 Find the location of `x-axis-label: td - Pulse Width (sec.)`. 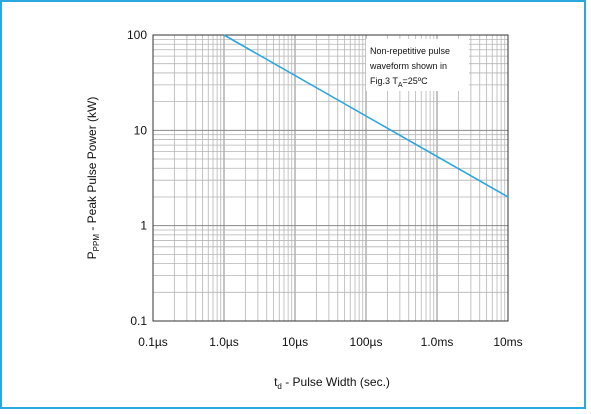

x-axis-label: td - Pulse Width (sec.) is located at coordinates (332, 383).